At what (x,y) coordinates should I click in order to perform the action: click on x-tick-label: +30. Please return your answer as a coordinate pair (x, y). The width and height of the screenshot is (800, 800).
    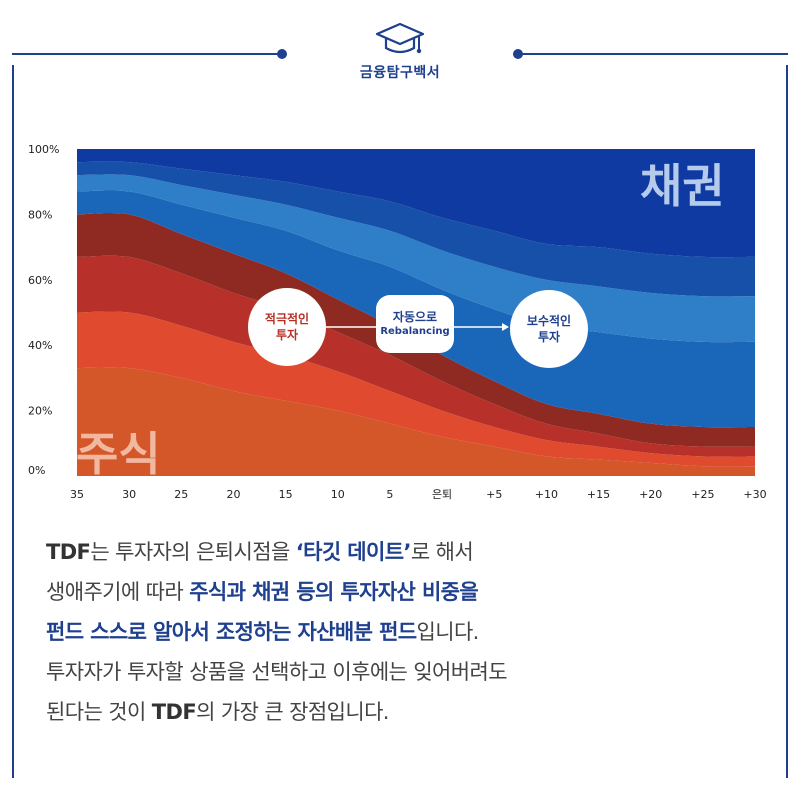
    Looking at the image, I should click on (754, 494).